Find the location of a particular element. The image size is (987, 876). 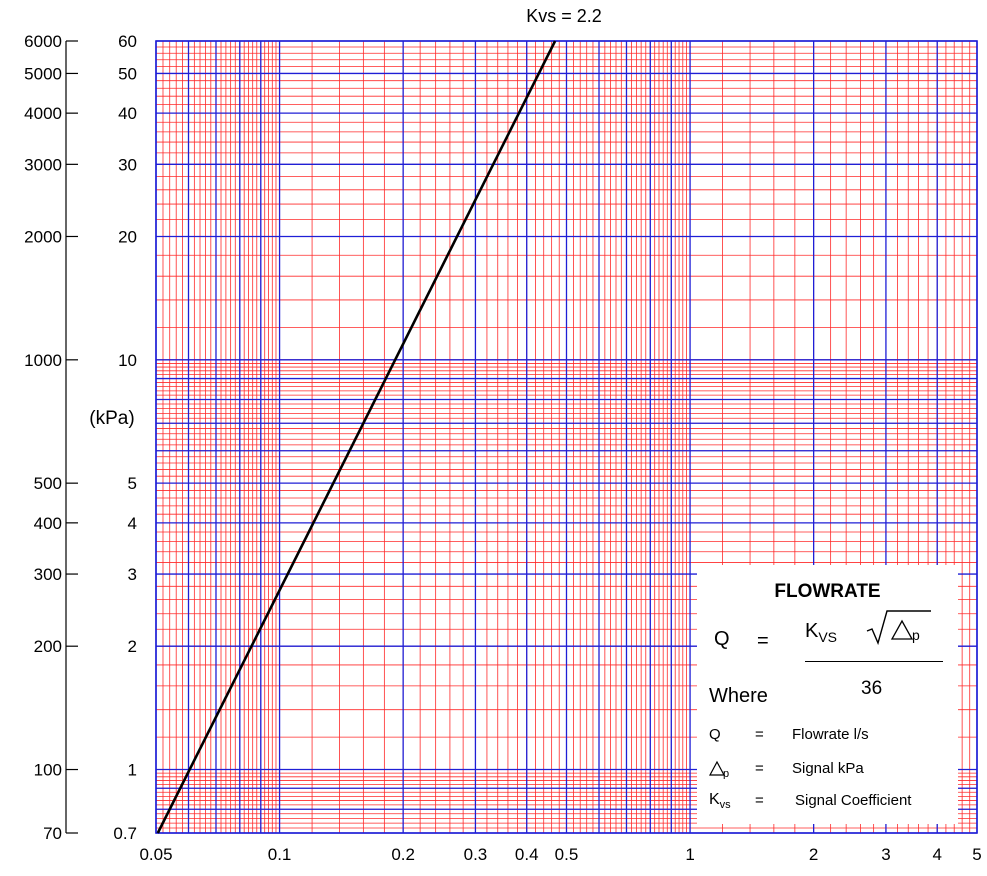

row-delta-desc: Signal kPa is located at coordinates (828, 768).